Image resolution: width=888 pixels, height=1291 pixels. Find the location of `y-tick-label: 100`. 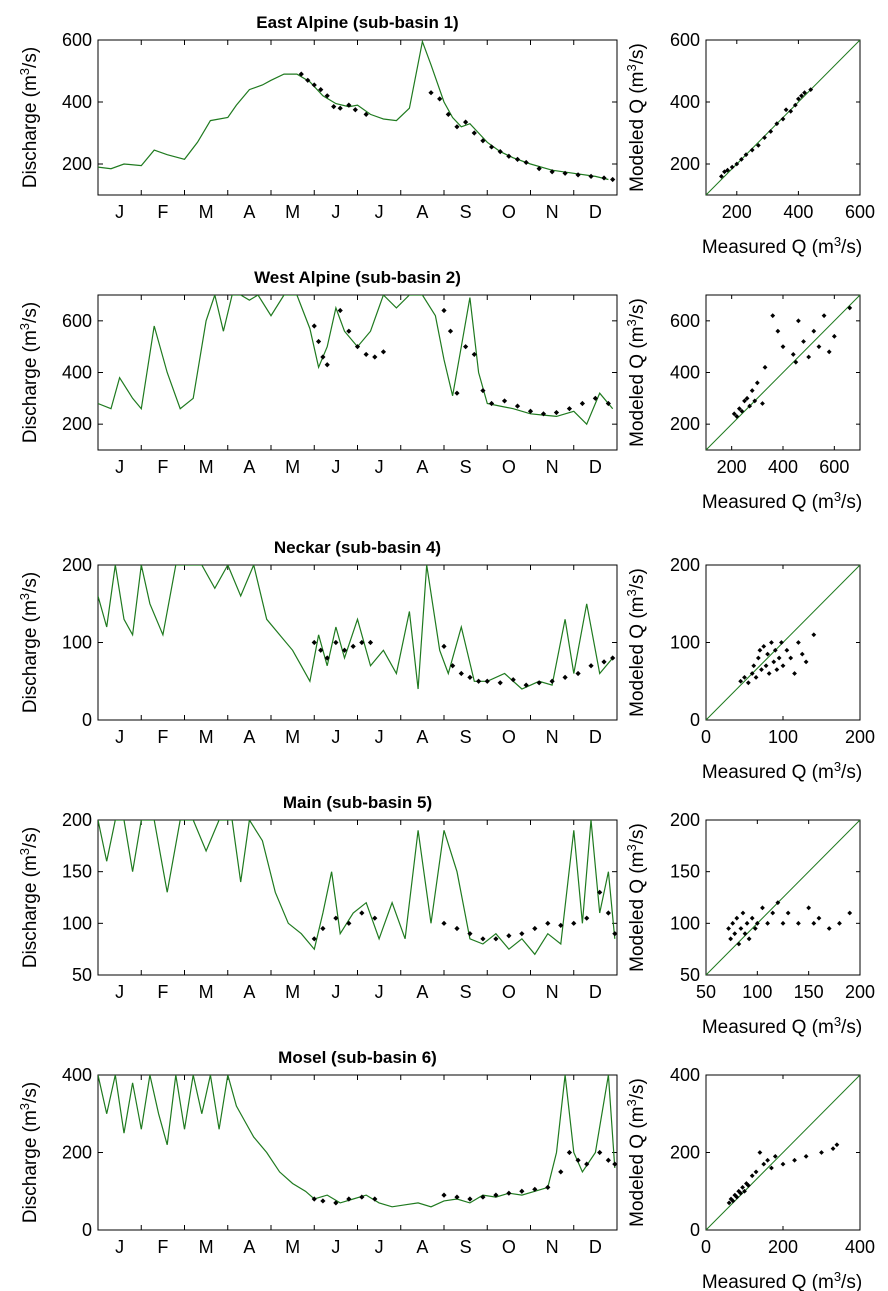

y-tick-label: 100 is located at coordinates (77, 643).